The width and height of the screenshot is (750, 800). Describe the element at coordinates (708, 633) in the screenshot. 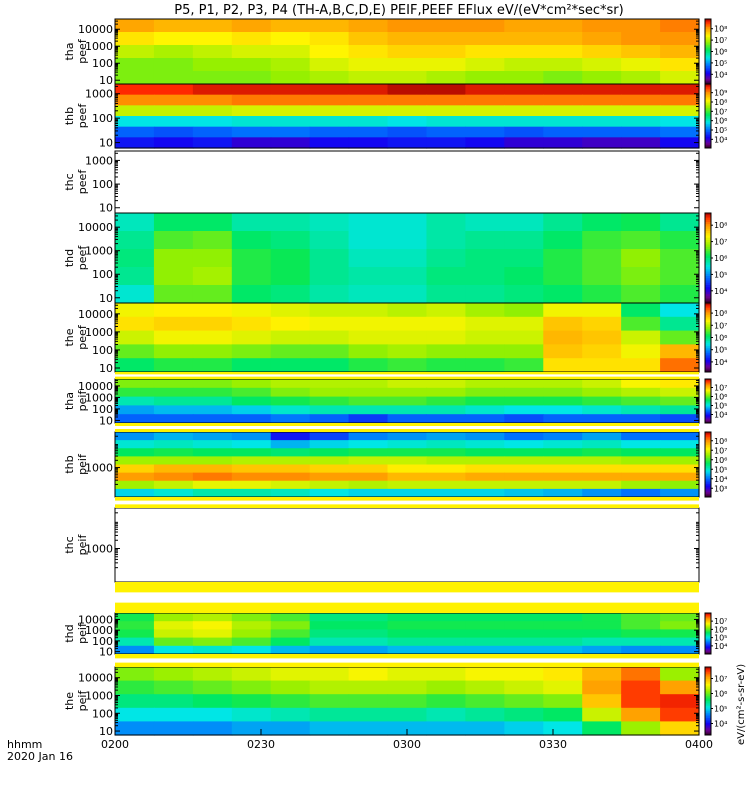

I see `colorbar-frame` at that location.